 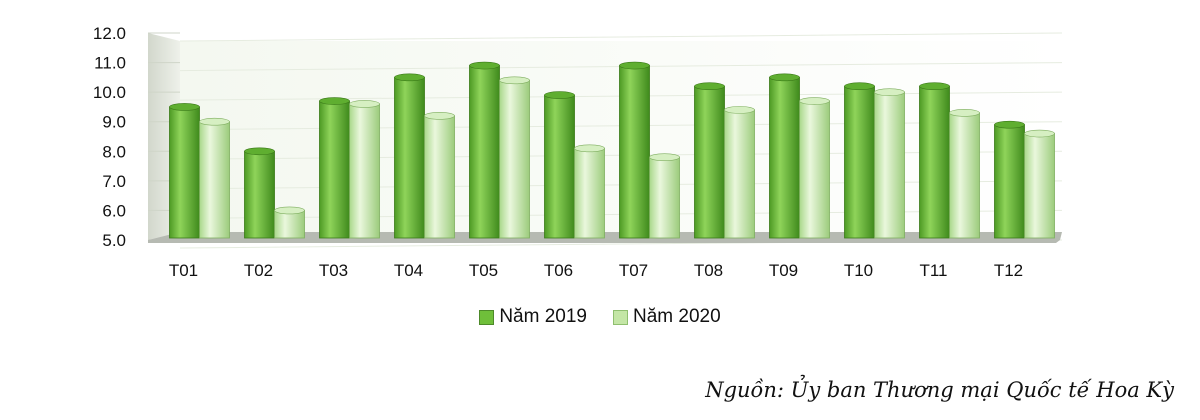 What do you see at coordinates (110, 63) in the screenshot?
I see `y-tick-label: 11.0` at bounding box center [110, 63].